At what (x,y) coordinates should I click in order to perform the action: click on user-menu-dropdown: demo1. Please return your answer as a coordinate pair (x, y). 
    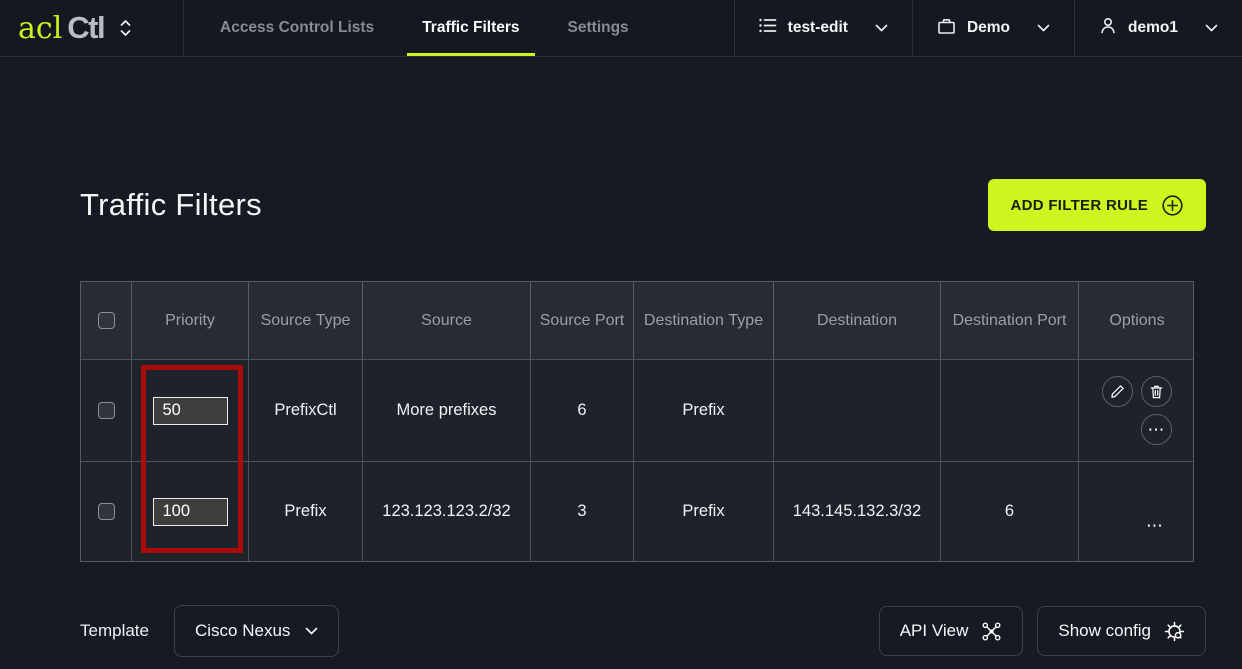
    Looking at the image, I should click on (1158, 28).